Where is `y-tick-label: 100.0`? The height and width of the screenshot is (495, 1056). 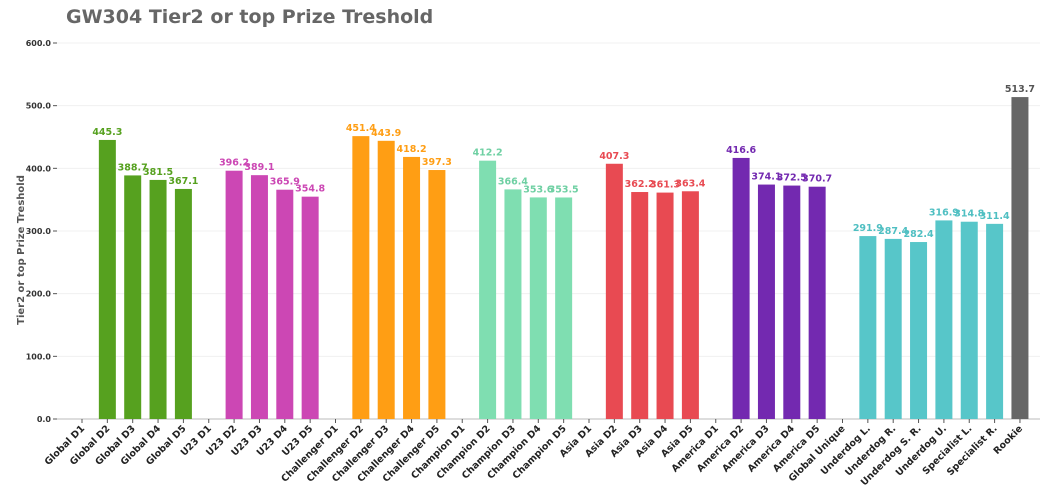 y-tick-label: 100.0 is located at coordinates (39, 356).